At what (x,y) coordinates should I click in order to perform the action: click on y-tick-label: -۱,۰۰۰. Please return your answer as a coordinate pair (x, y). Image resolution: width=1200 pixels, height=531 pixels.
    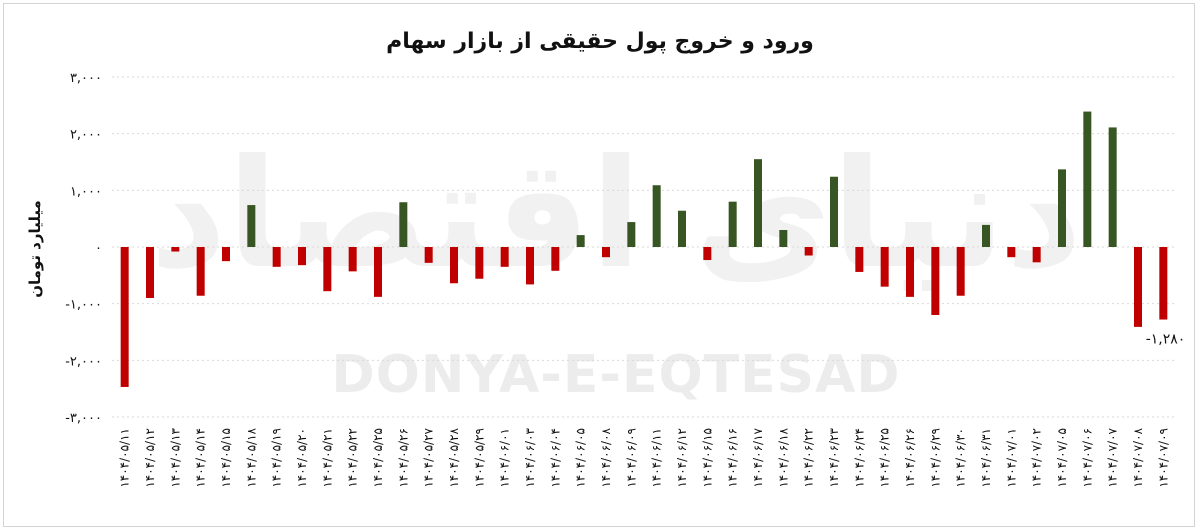
    Looking at the image, I should click on (83, 305).